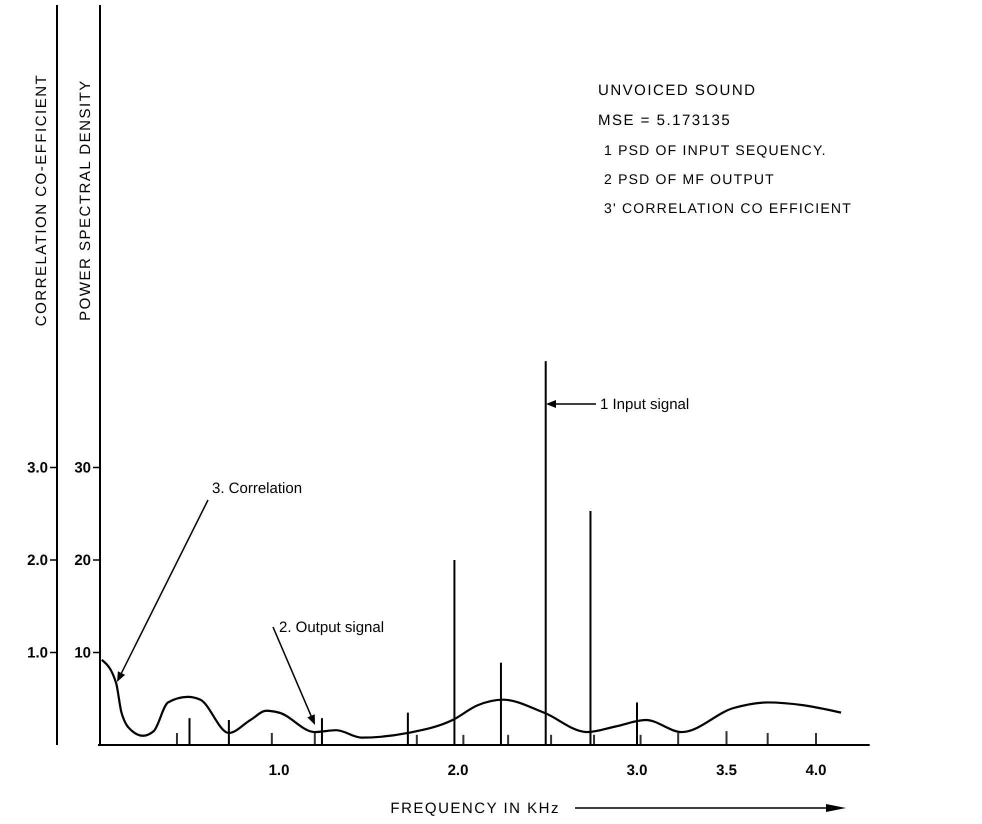 The height and width of the screenshot is (824, 982). I want to click on text: UNVOICED SOUND, so click(677, 90).